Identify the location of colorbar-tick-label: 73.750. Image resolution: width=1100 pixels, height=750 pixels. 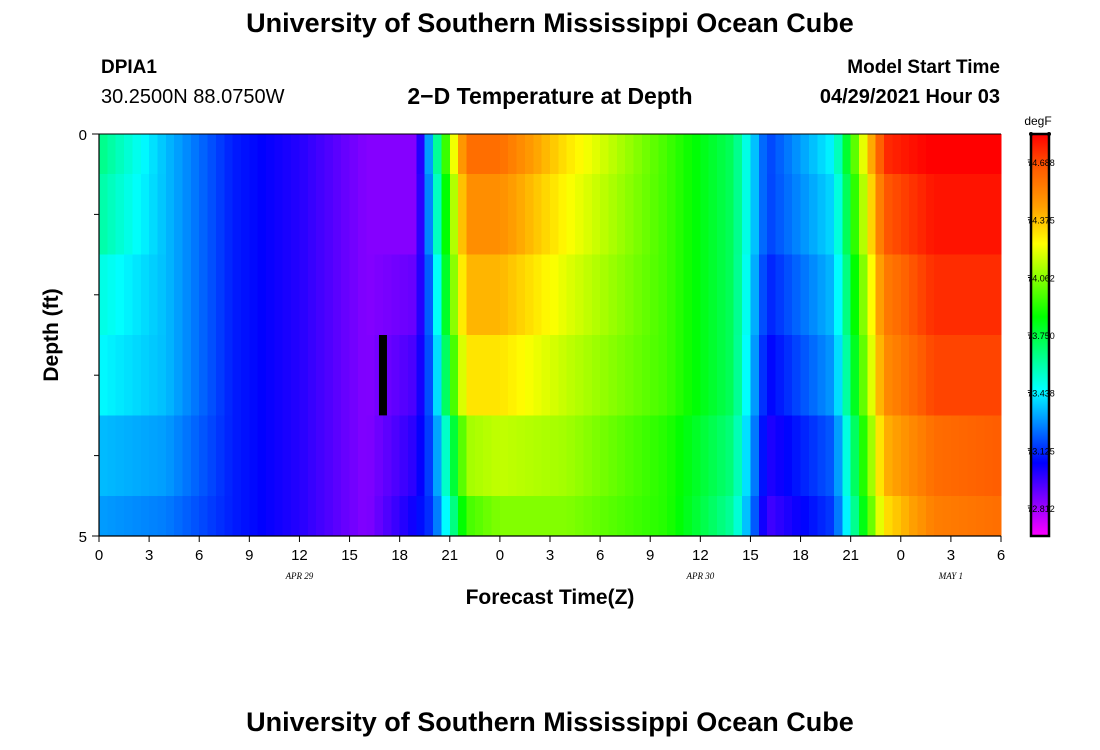
(1041, 336).